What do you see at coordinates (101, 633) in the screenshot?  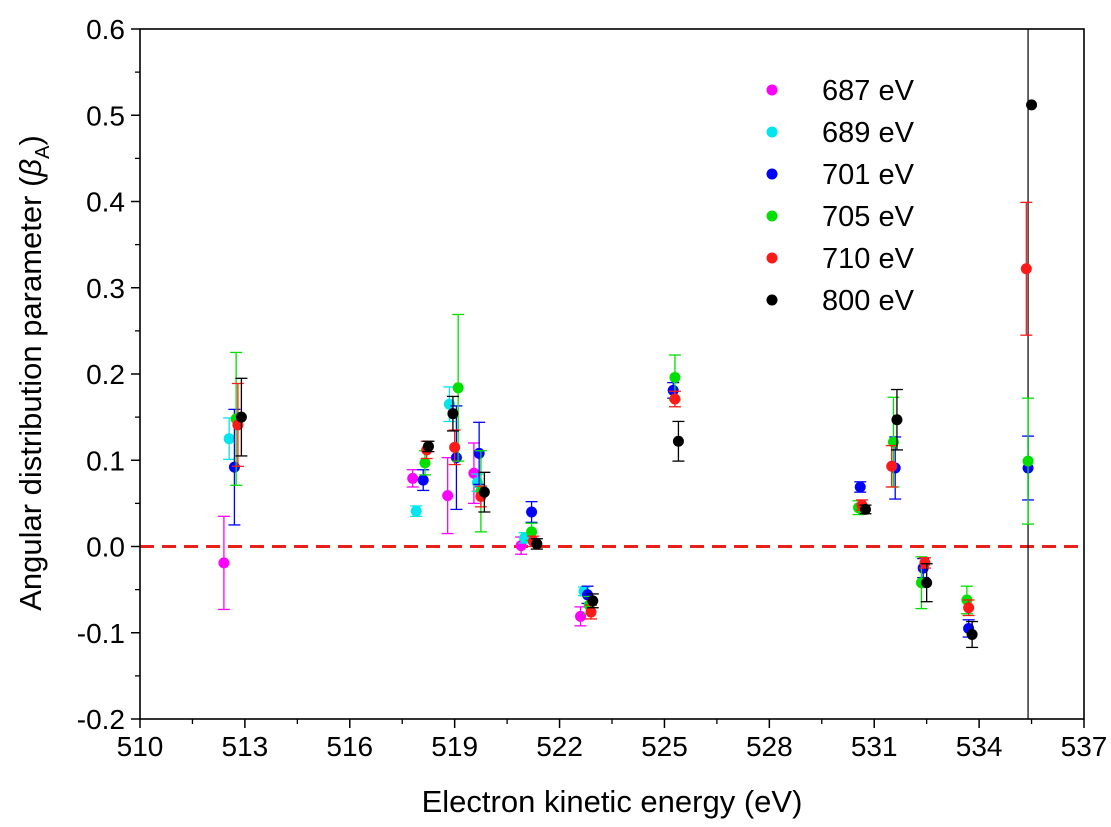 I see `y-tick-label: -0.1` at bounding box center [101, 633].